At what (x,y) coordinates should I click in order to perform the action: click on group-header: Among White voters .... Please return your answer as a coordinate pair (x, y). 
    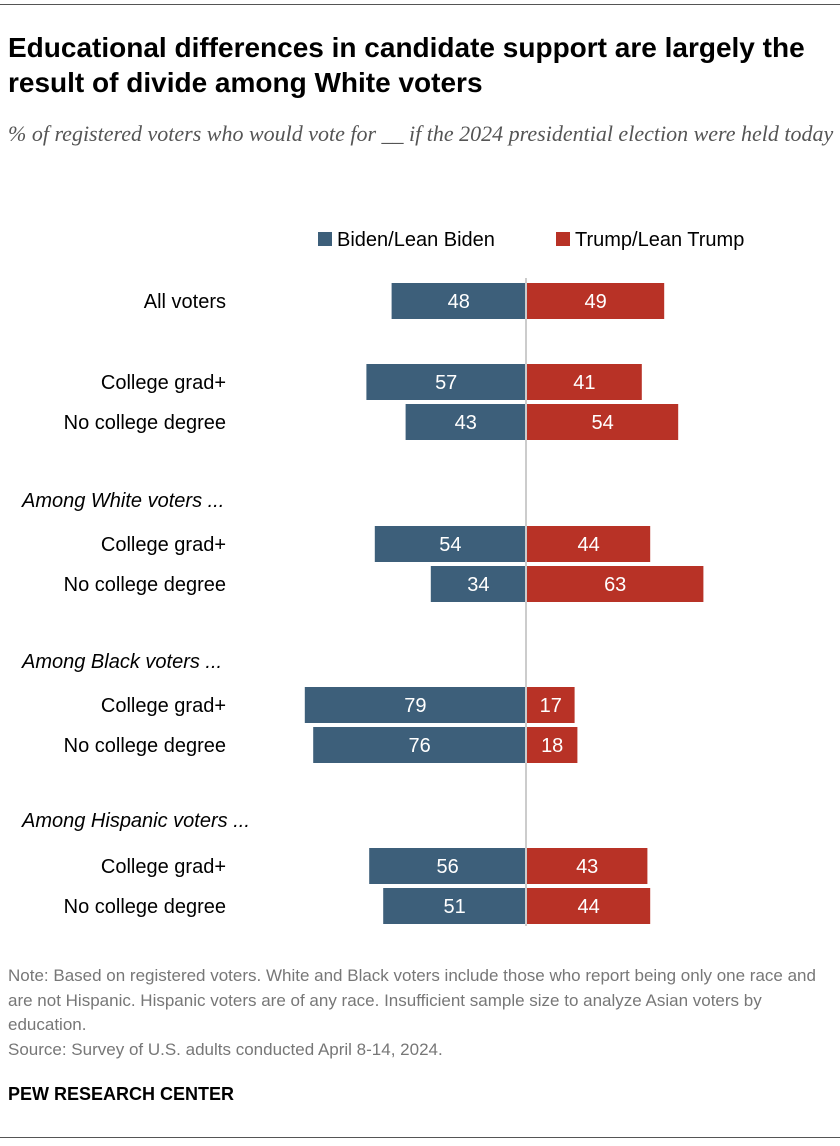
    Looking at the image, I should click on (122, 501).